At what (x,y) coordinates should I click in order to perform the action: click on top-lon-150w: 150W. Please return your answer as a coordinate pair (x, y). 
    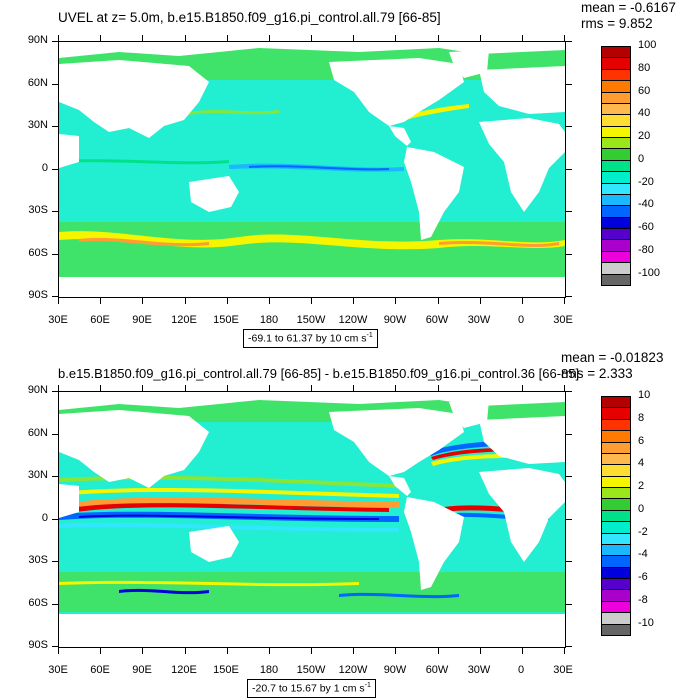
    Looking at the image, I should click on (311, 320).